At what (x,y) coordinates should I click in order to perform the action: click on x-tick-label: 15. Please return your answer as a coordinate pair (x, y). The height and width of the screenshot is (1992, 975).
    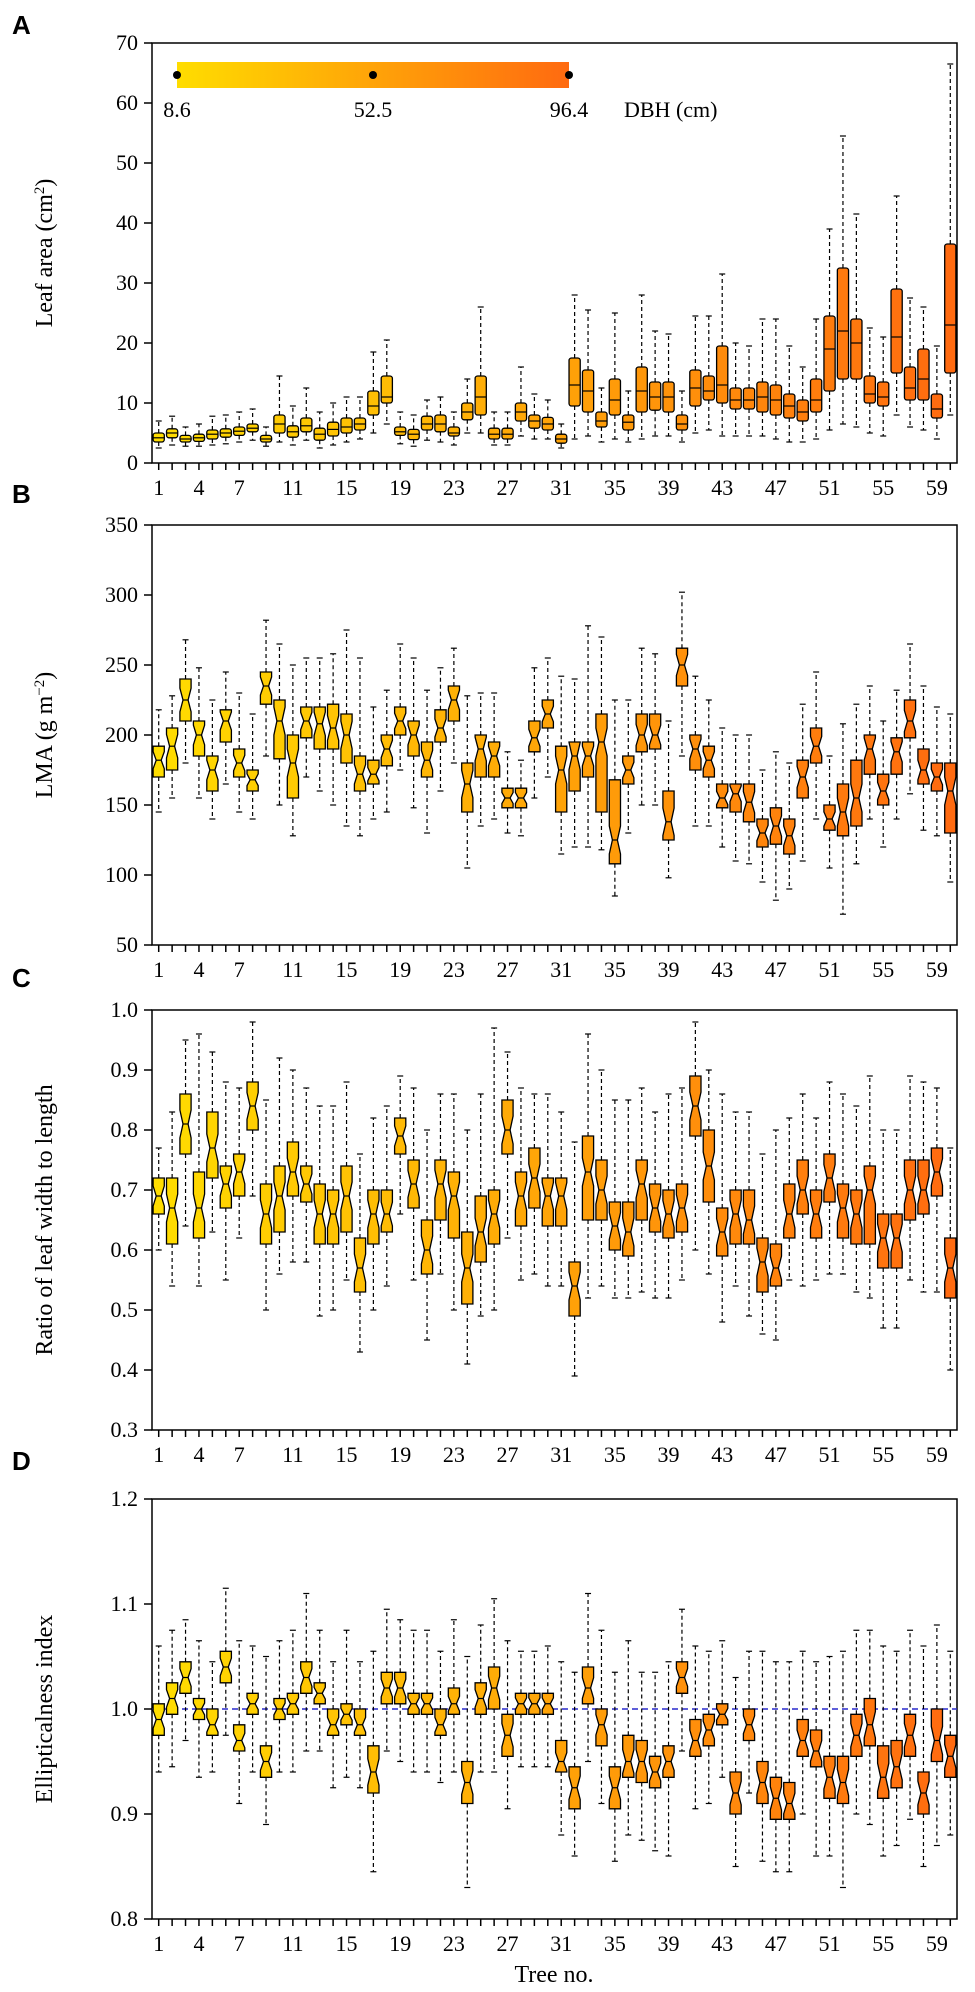
    Looking at the image, I should click on (347, 487).